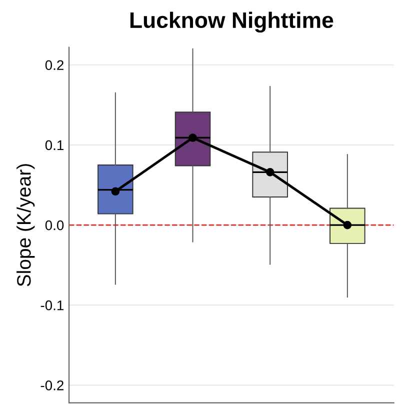 This screenshot has width=406, height=411. I want to click on y-tick-label: -0.1, so click(52, 305).